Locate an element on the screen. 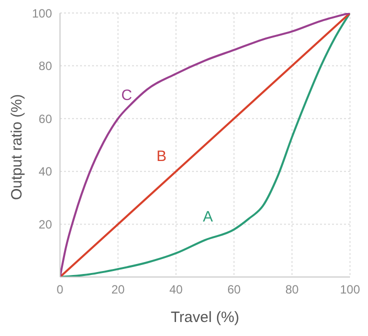 Image resolution: width=368 pixels, height=336 pixels. y-axis-title: Output ratio (%) is located at coordinates (17, 147).